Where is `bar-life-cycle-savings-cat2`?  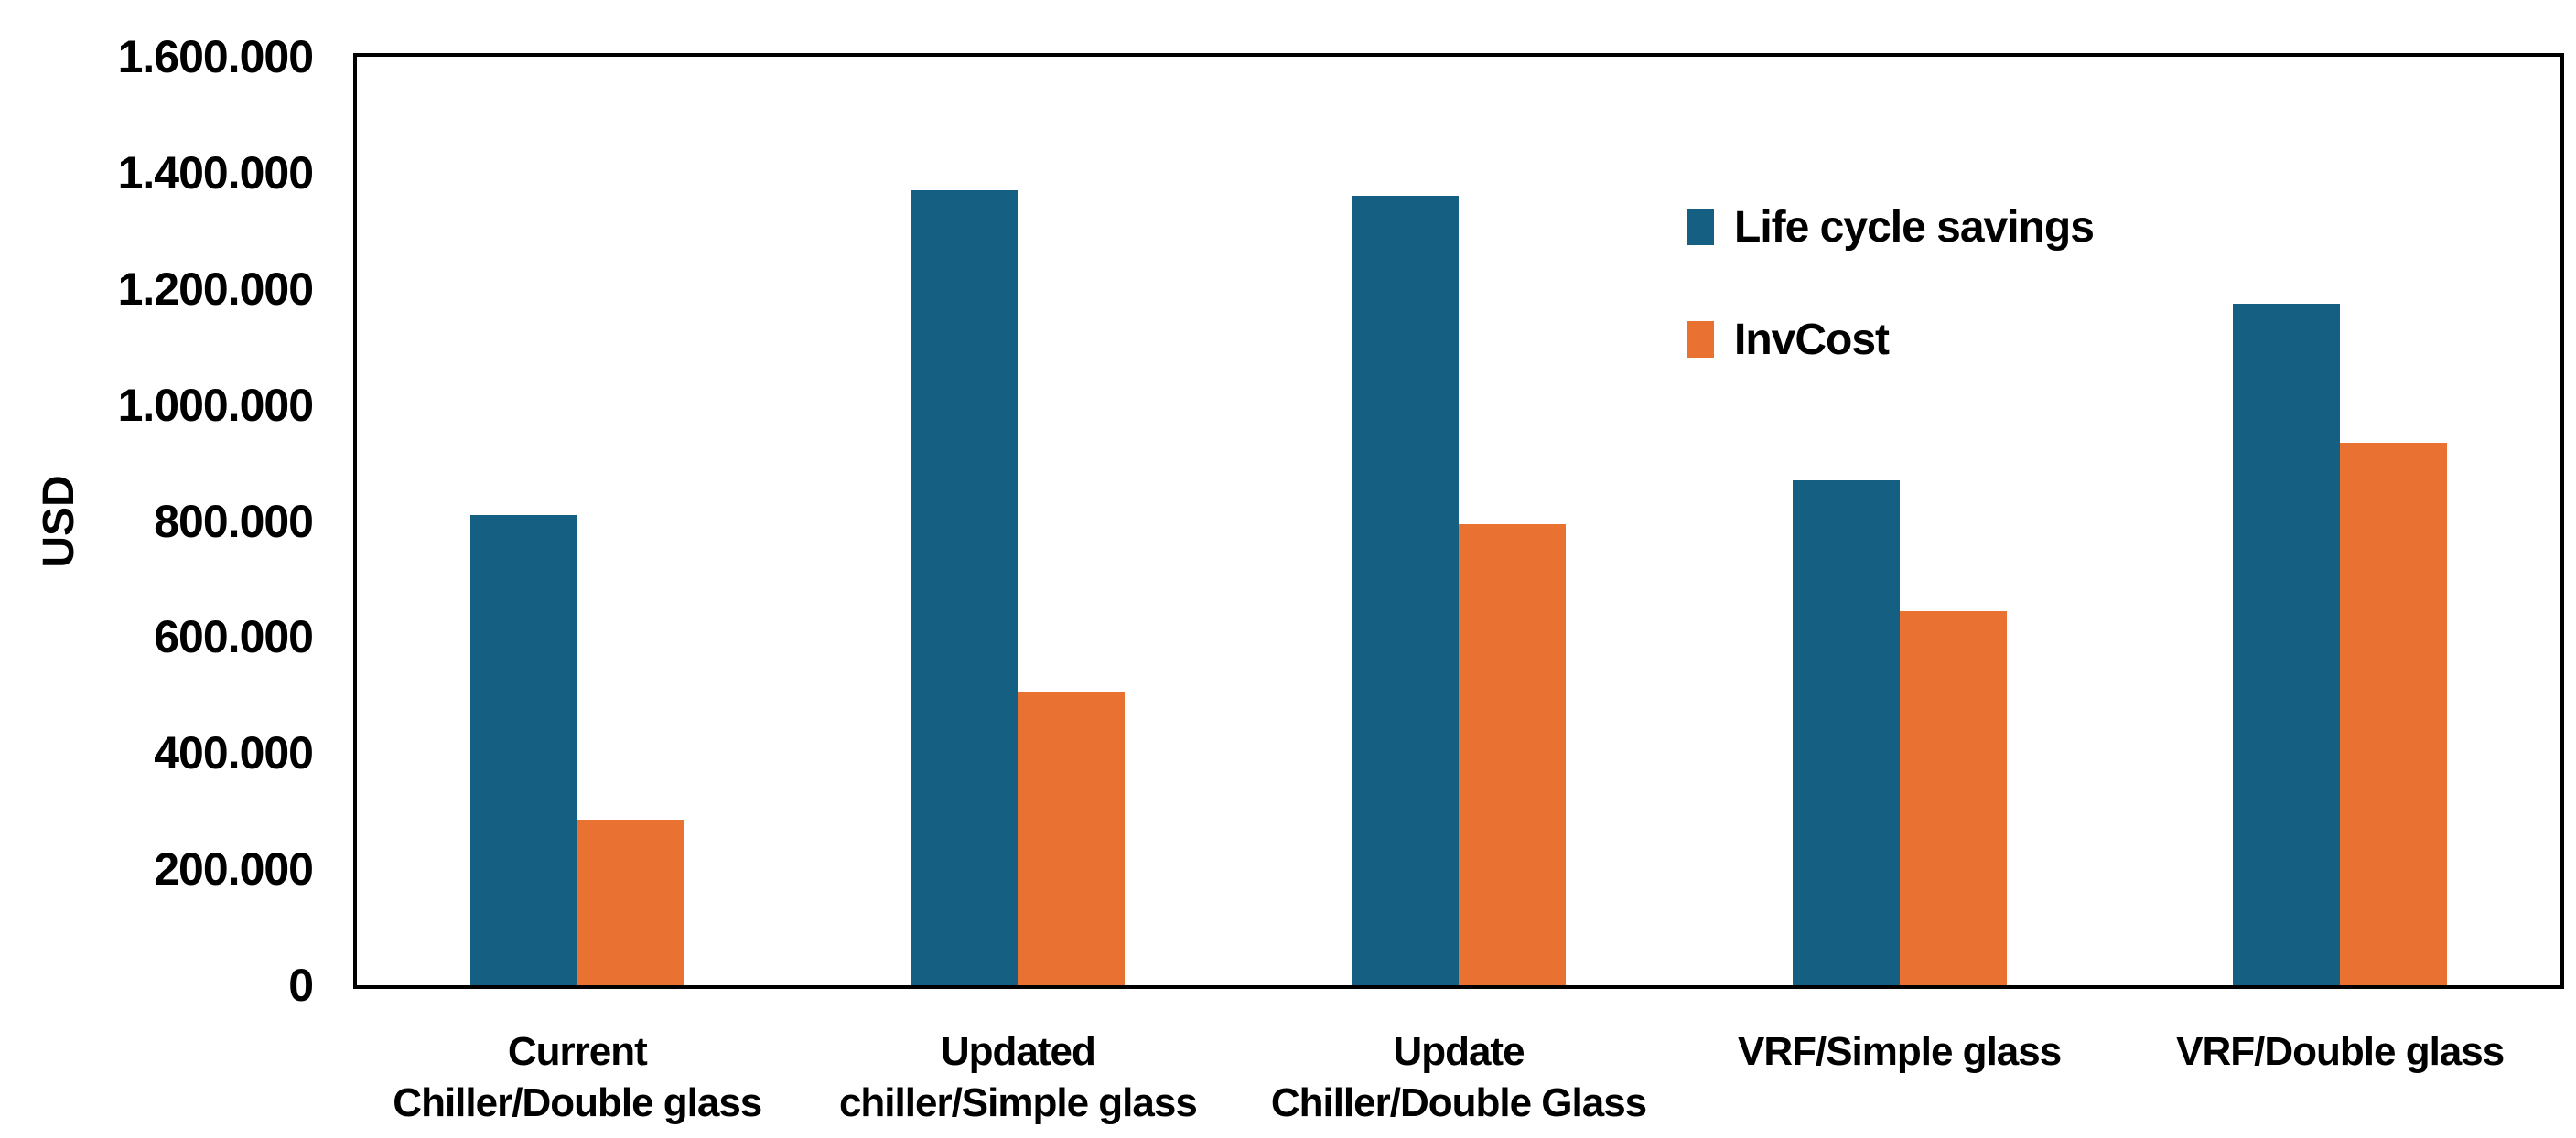 bar-life-cycle-savings-cat2 is located at coordinates (965, 587).